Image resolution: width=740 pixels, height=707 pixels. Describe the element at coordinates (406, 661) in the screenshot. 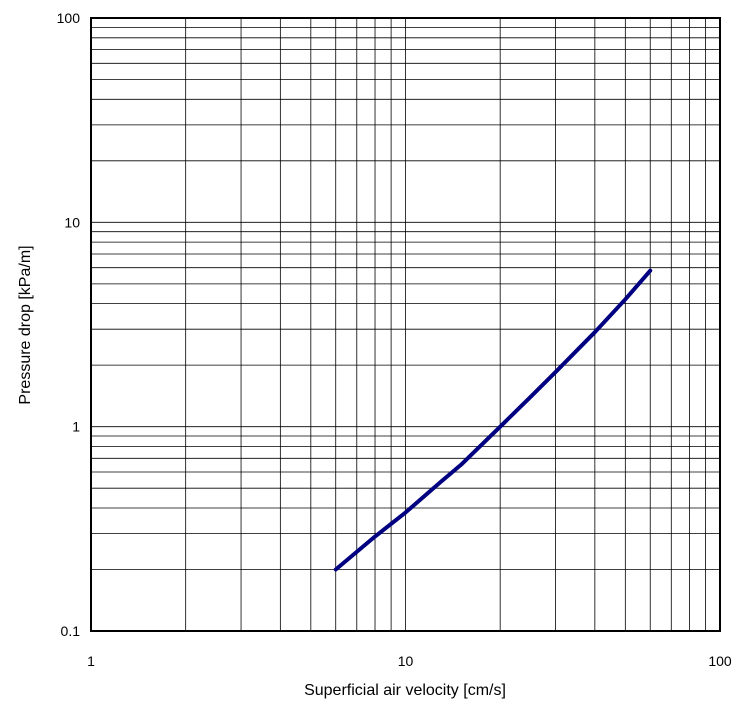

I see `x-tick-label: 10` at that location.